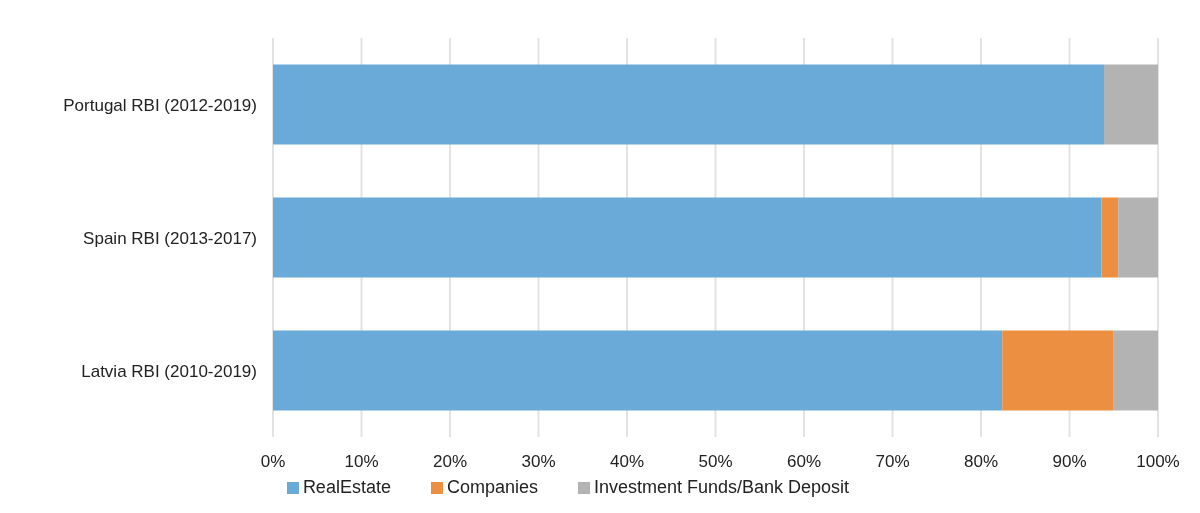 The image size is (1200, 513). Describe the element at coordinates (361, 462) in the screenshot. I see `x-tick-label: 10%` at that location.